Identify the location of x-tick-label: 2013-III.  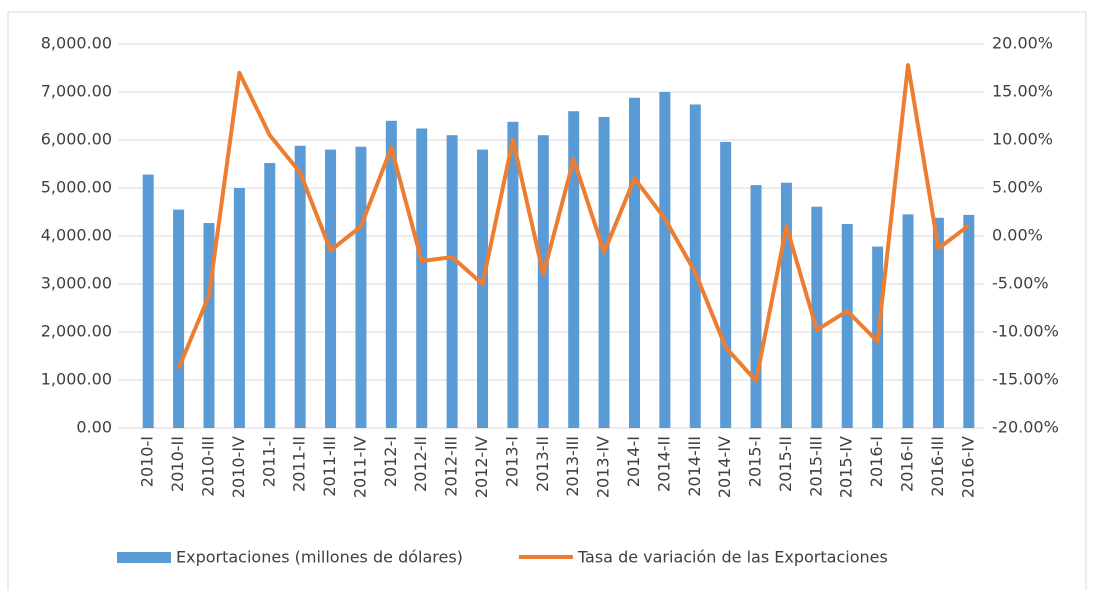
(572, 466).